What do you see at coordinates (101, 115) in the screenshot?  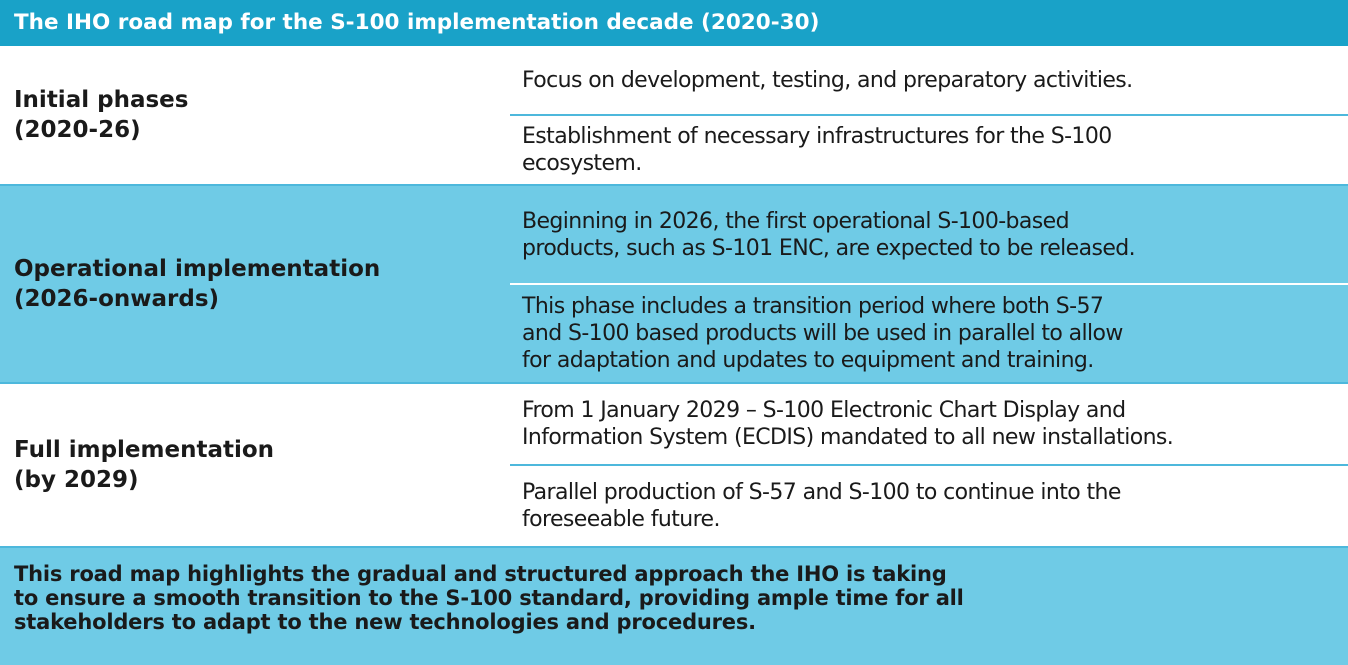 I see `phase-label: Initial phases (2020-26)` at bounding box center [101, 115].